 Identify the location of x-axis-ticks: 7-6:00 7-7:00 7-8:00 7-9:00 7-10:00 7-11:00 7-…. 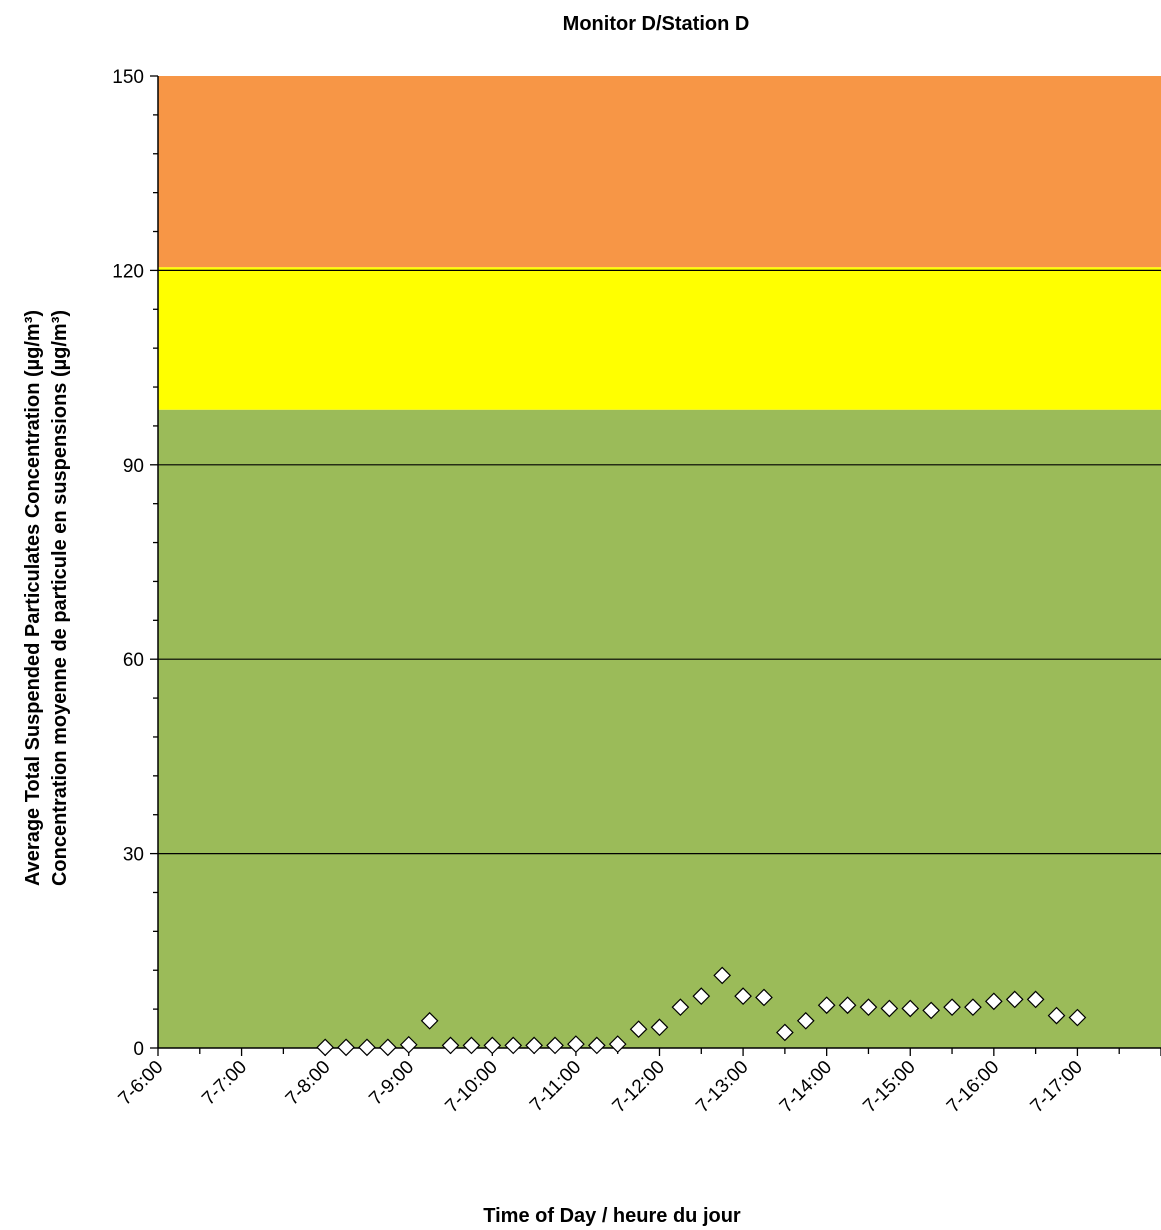
(638, 1082).